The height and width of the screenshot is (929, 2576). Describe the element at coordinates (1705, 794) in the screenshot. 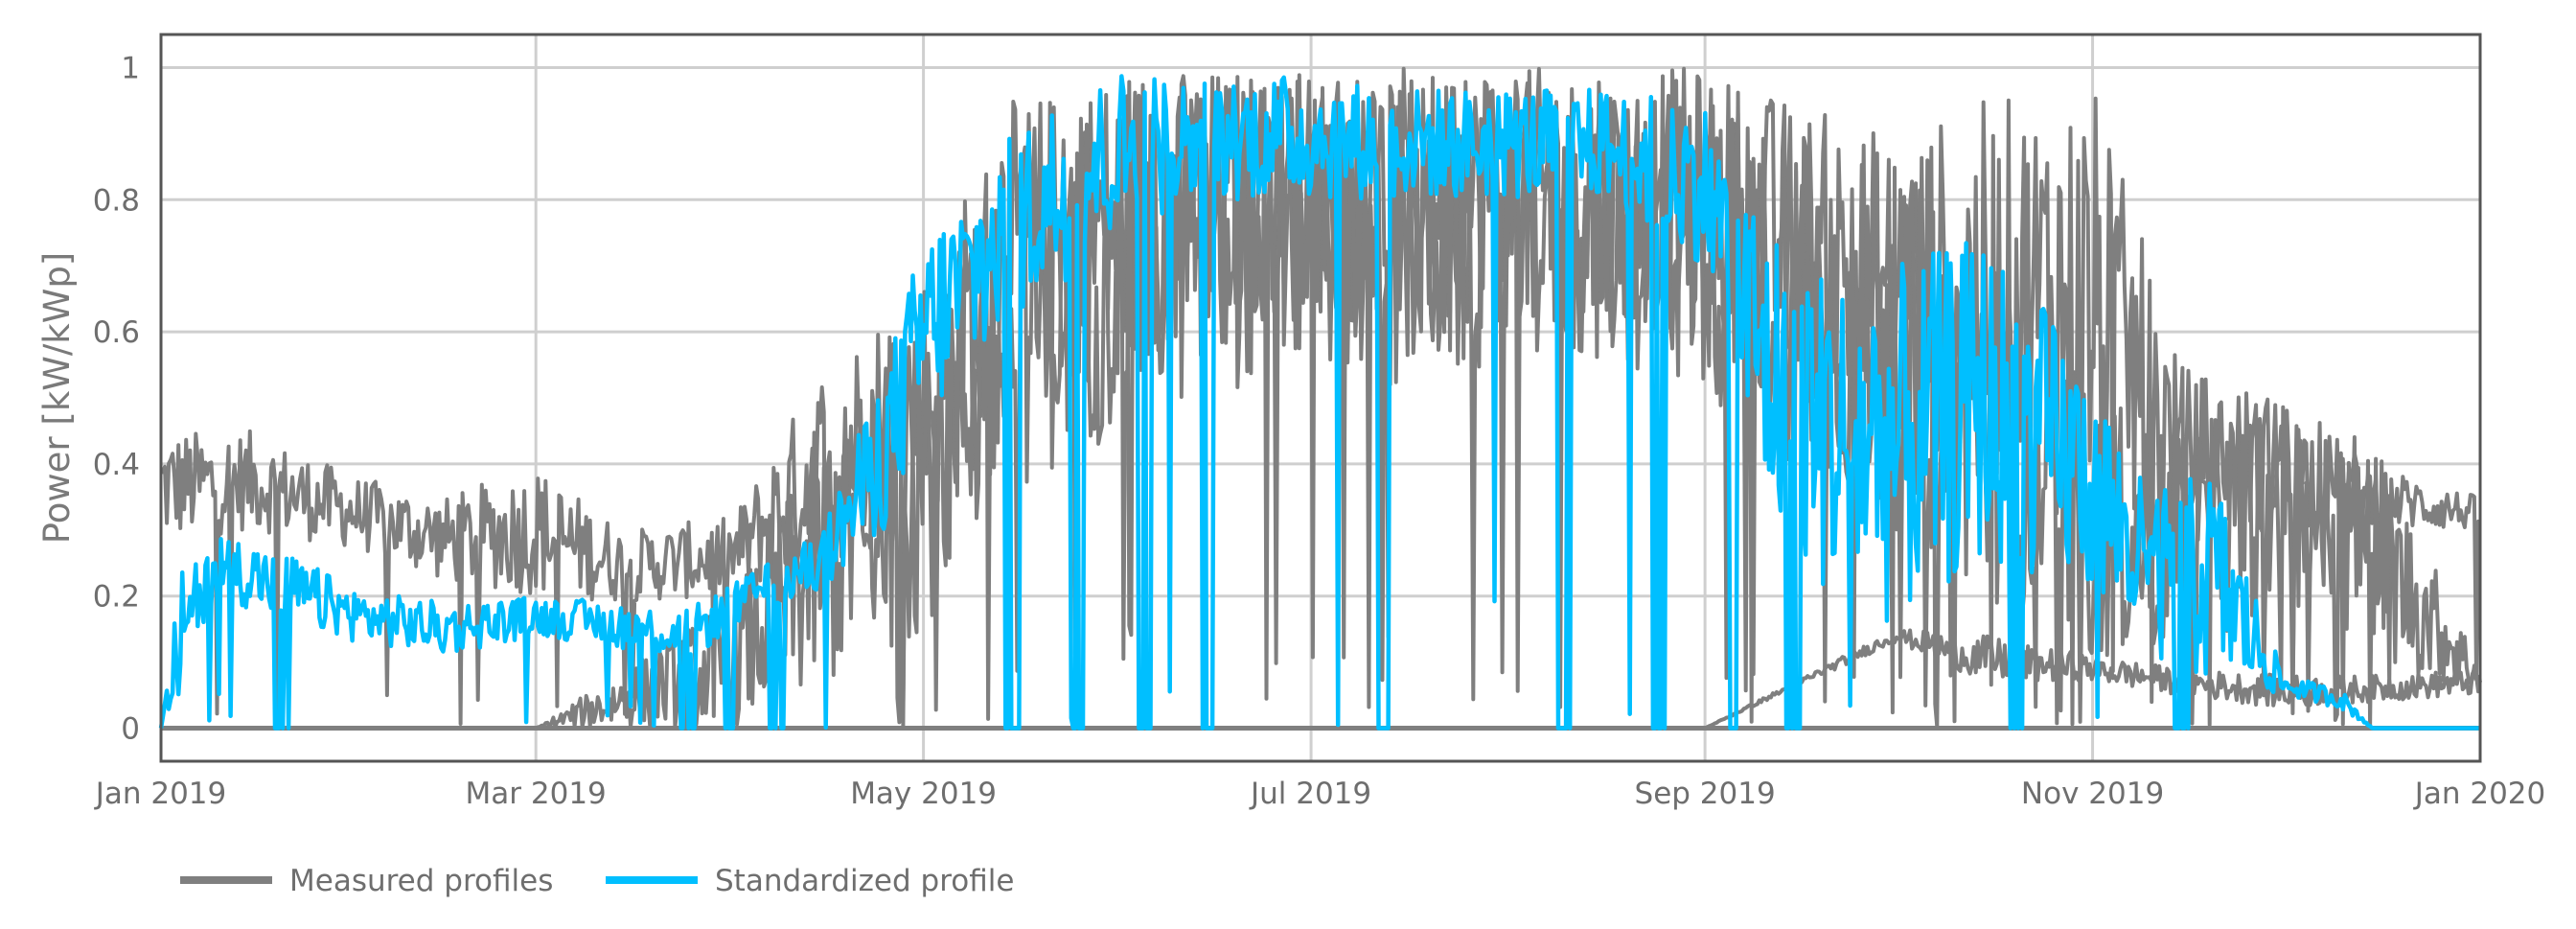

I see `x-tick-label: Sep 2019` at that location.